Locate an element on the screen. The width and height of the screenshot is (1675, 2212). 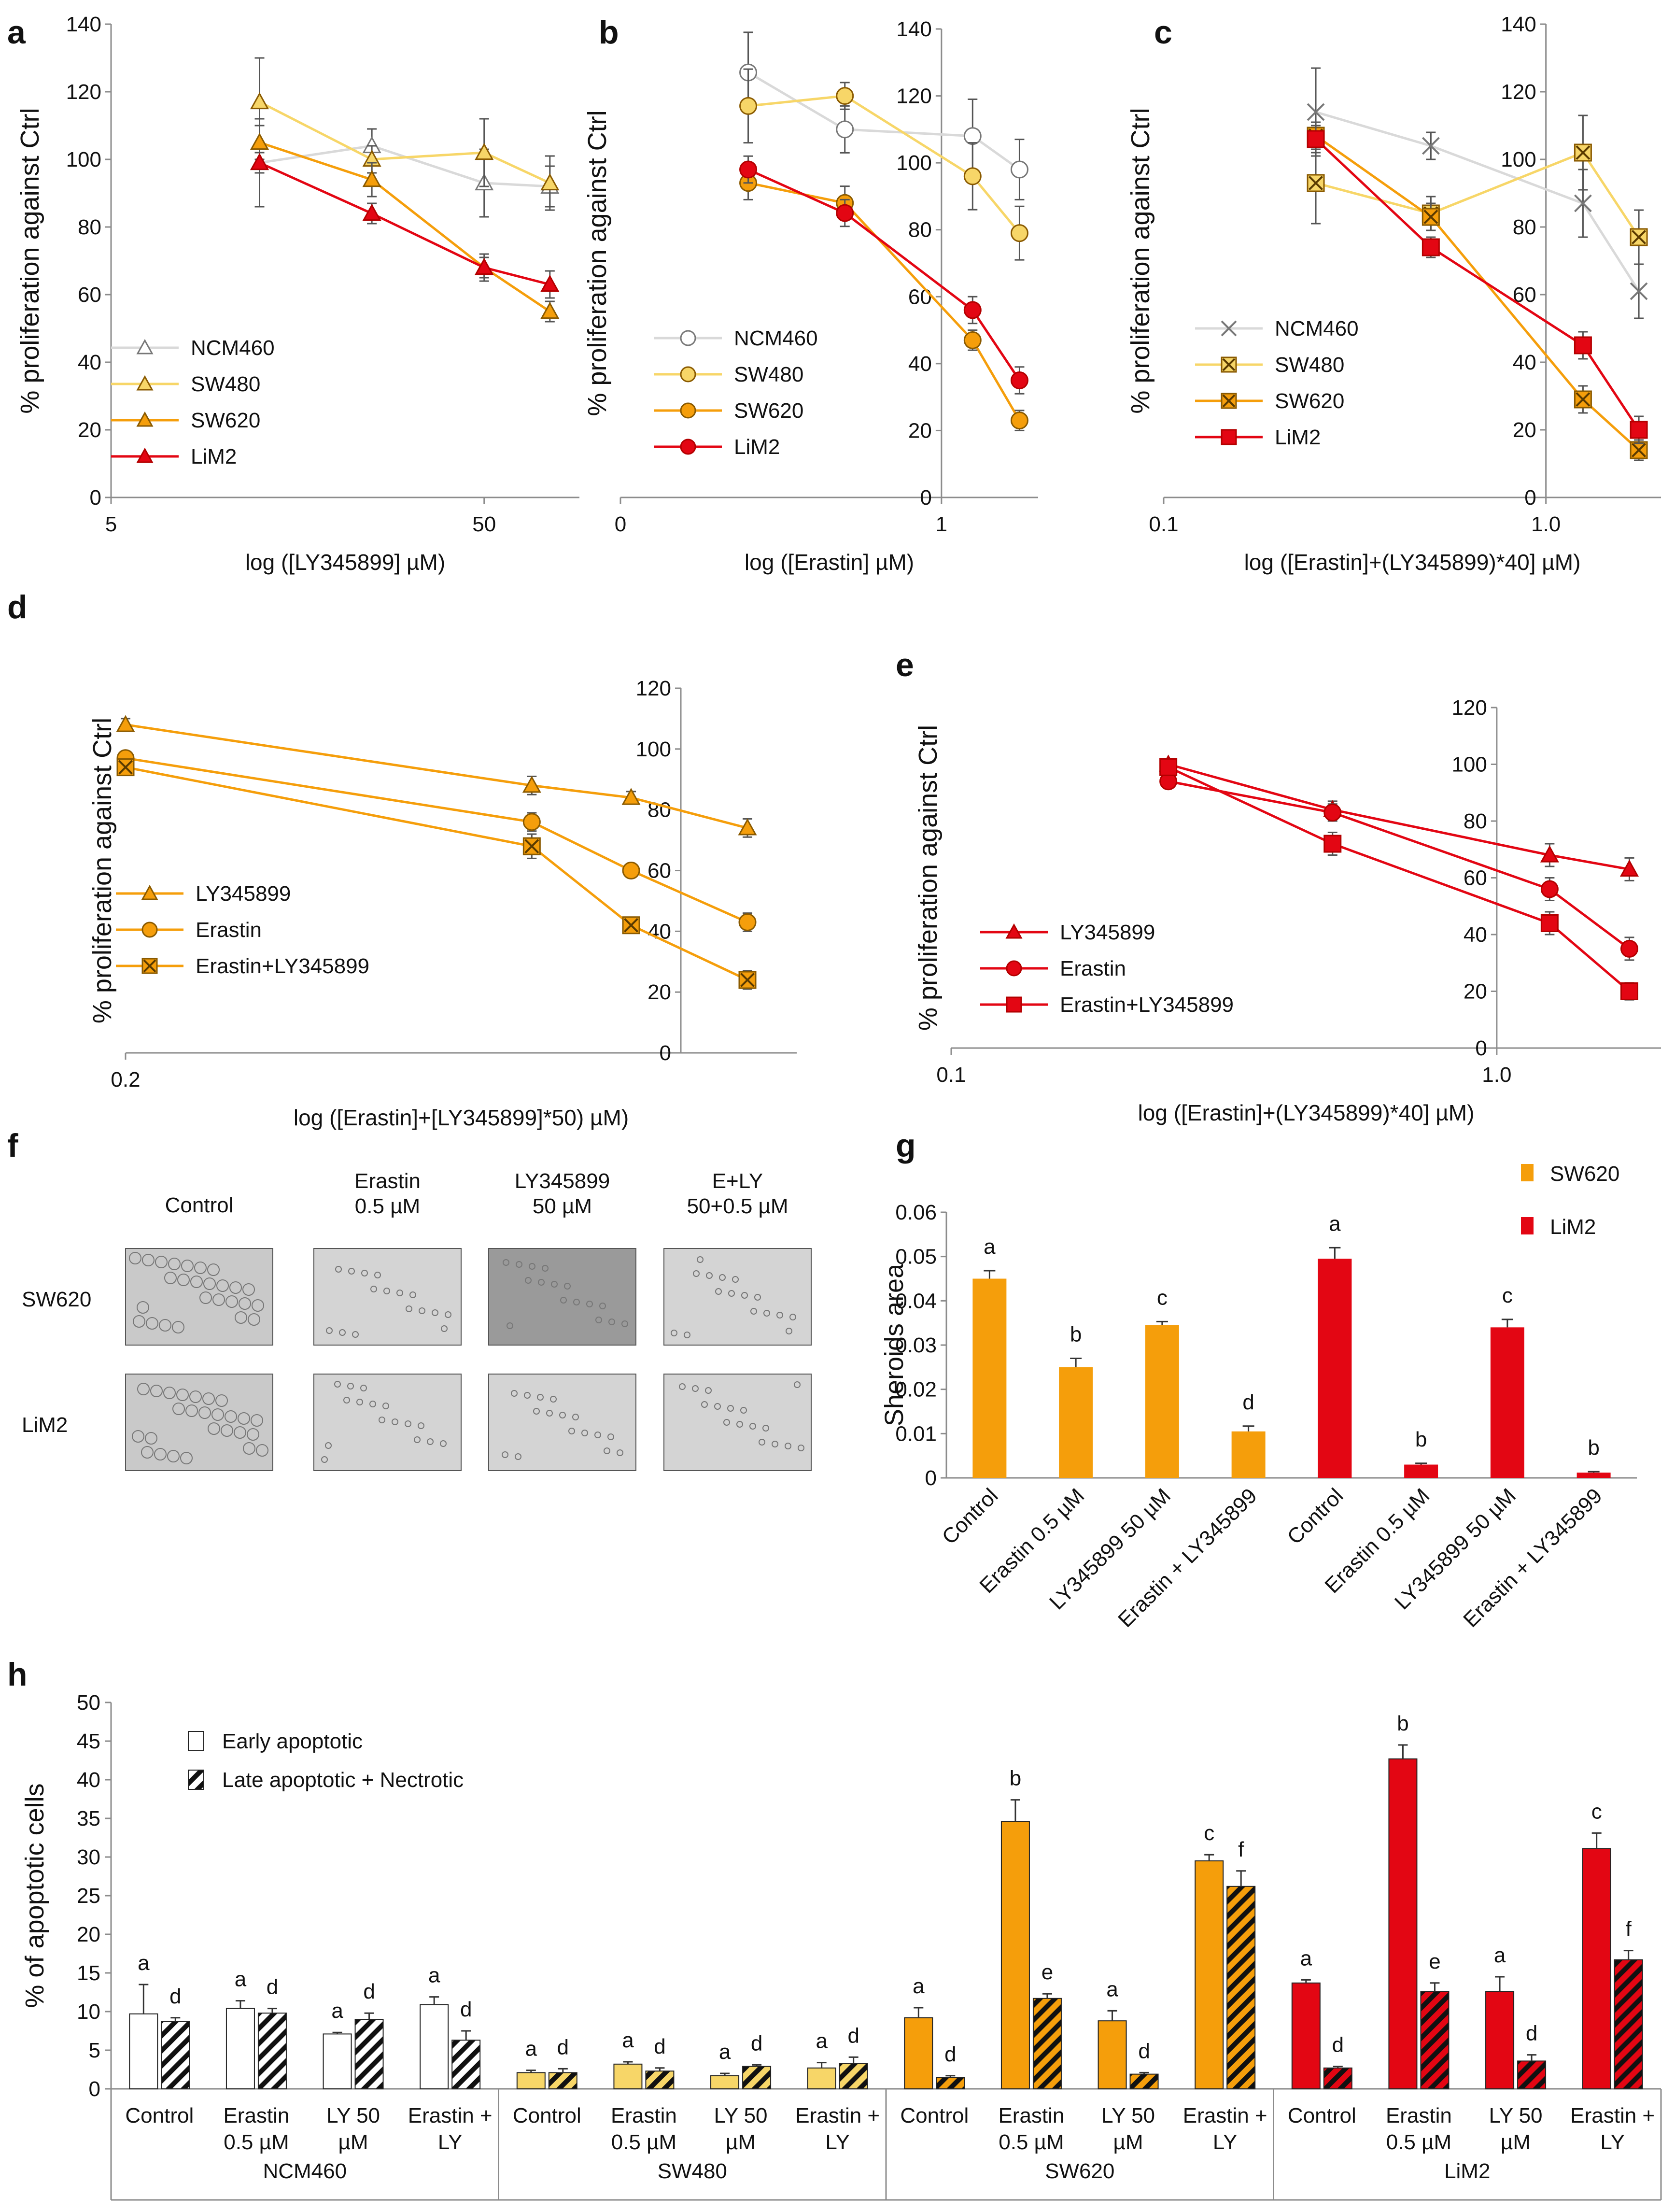
data-point-a-SW480 is located at coordinates (550, 182).